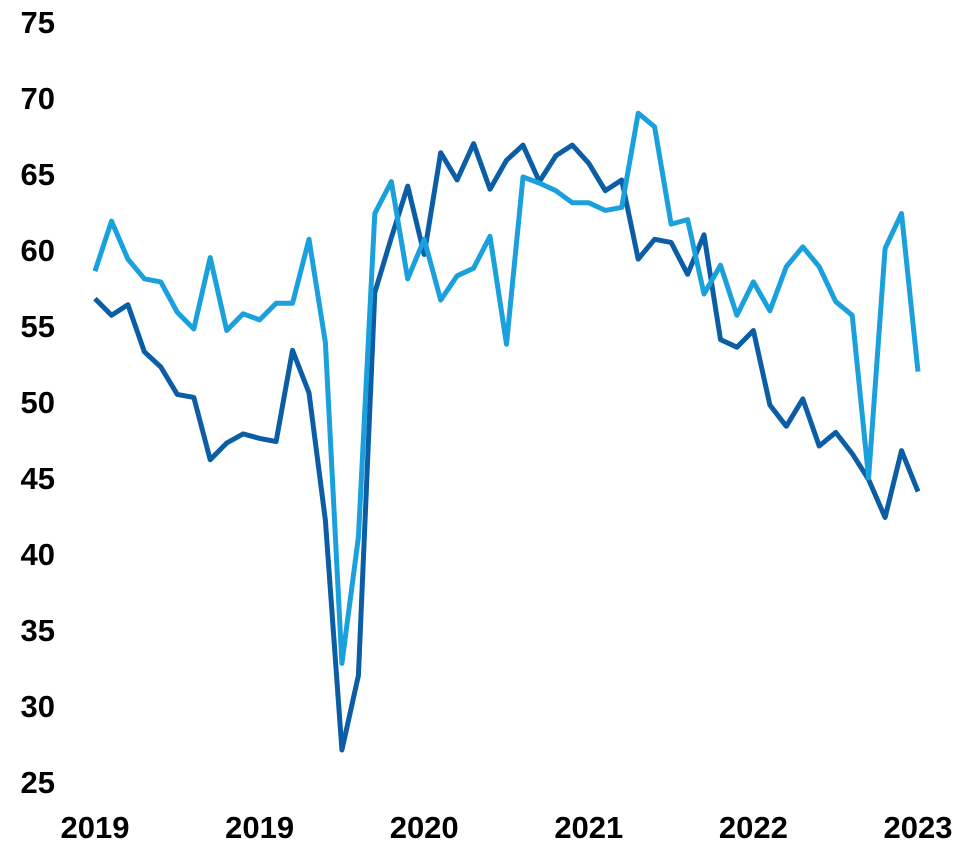  What do you see at coordinates (38, 402) in the screenshot?
I see `y-tick-label: 50` at bounding box center [38, 402].